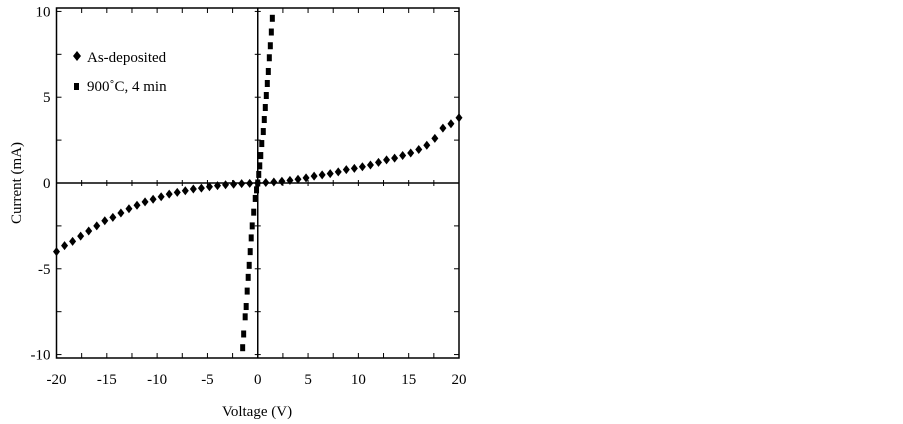 The height and width of the screenshot is (424, 903). What do you see at coordinates (408, 380) in the screenshot?
I see `x-tick-label: 15` at bounding box center [408, 380].